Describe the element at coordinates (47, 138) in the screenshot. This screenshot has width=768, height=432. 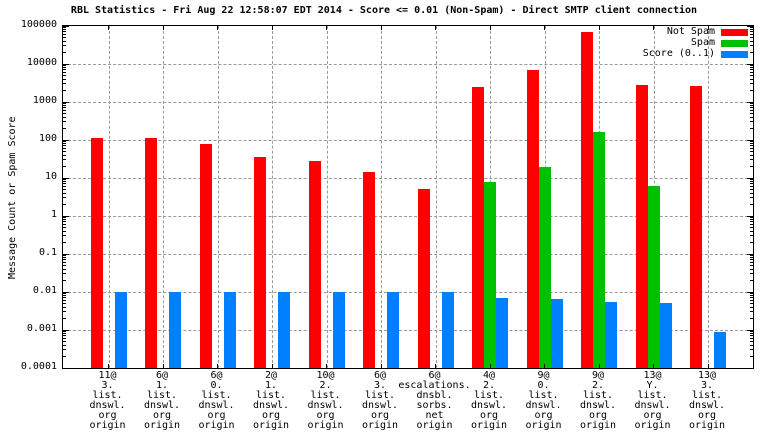
I see `y-tick-label: 100` at that location.